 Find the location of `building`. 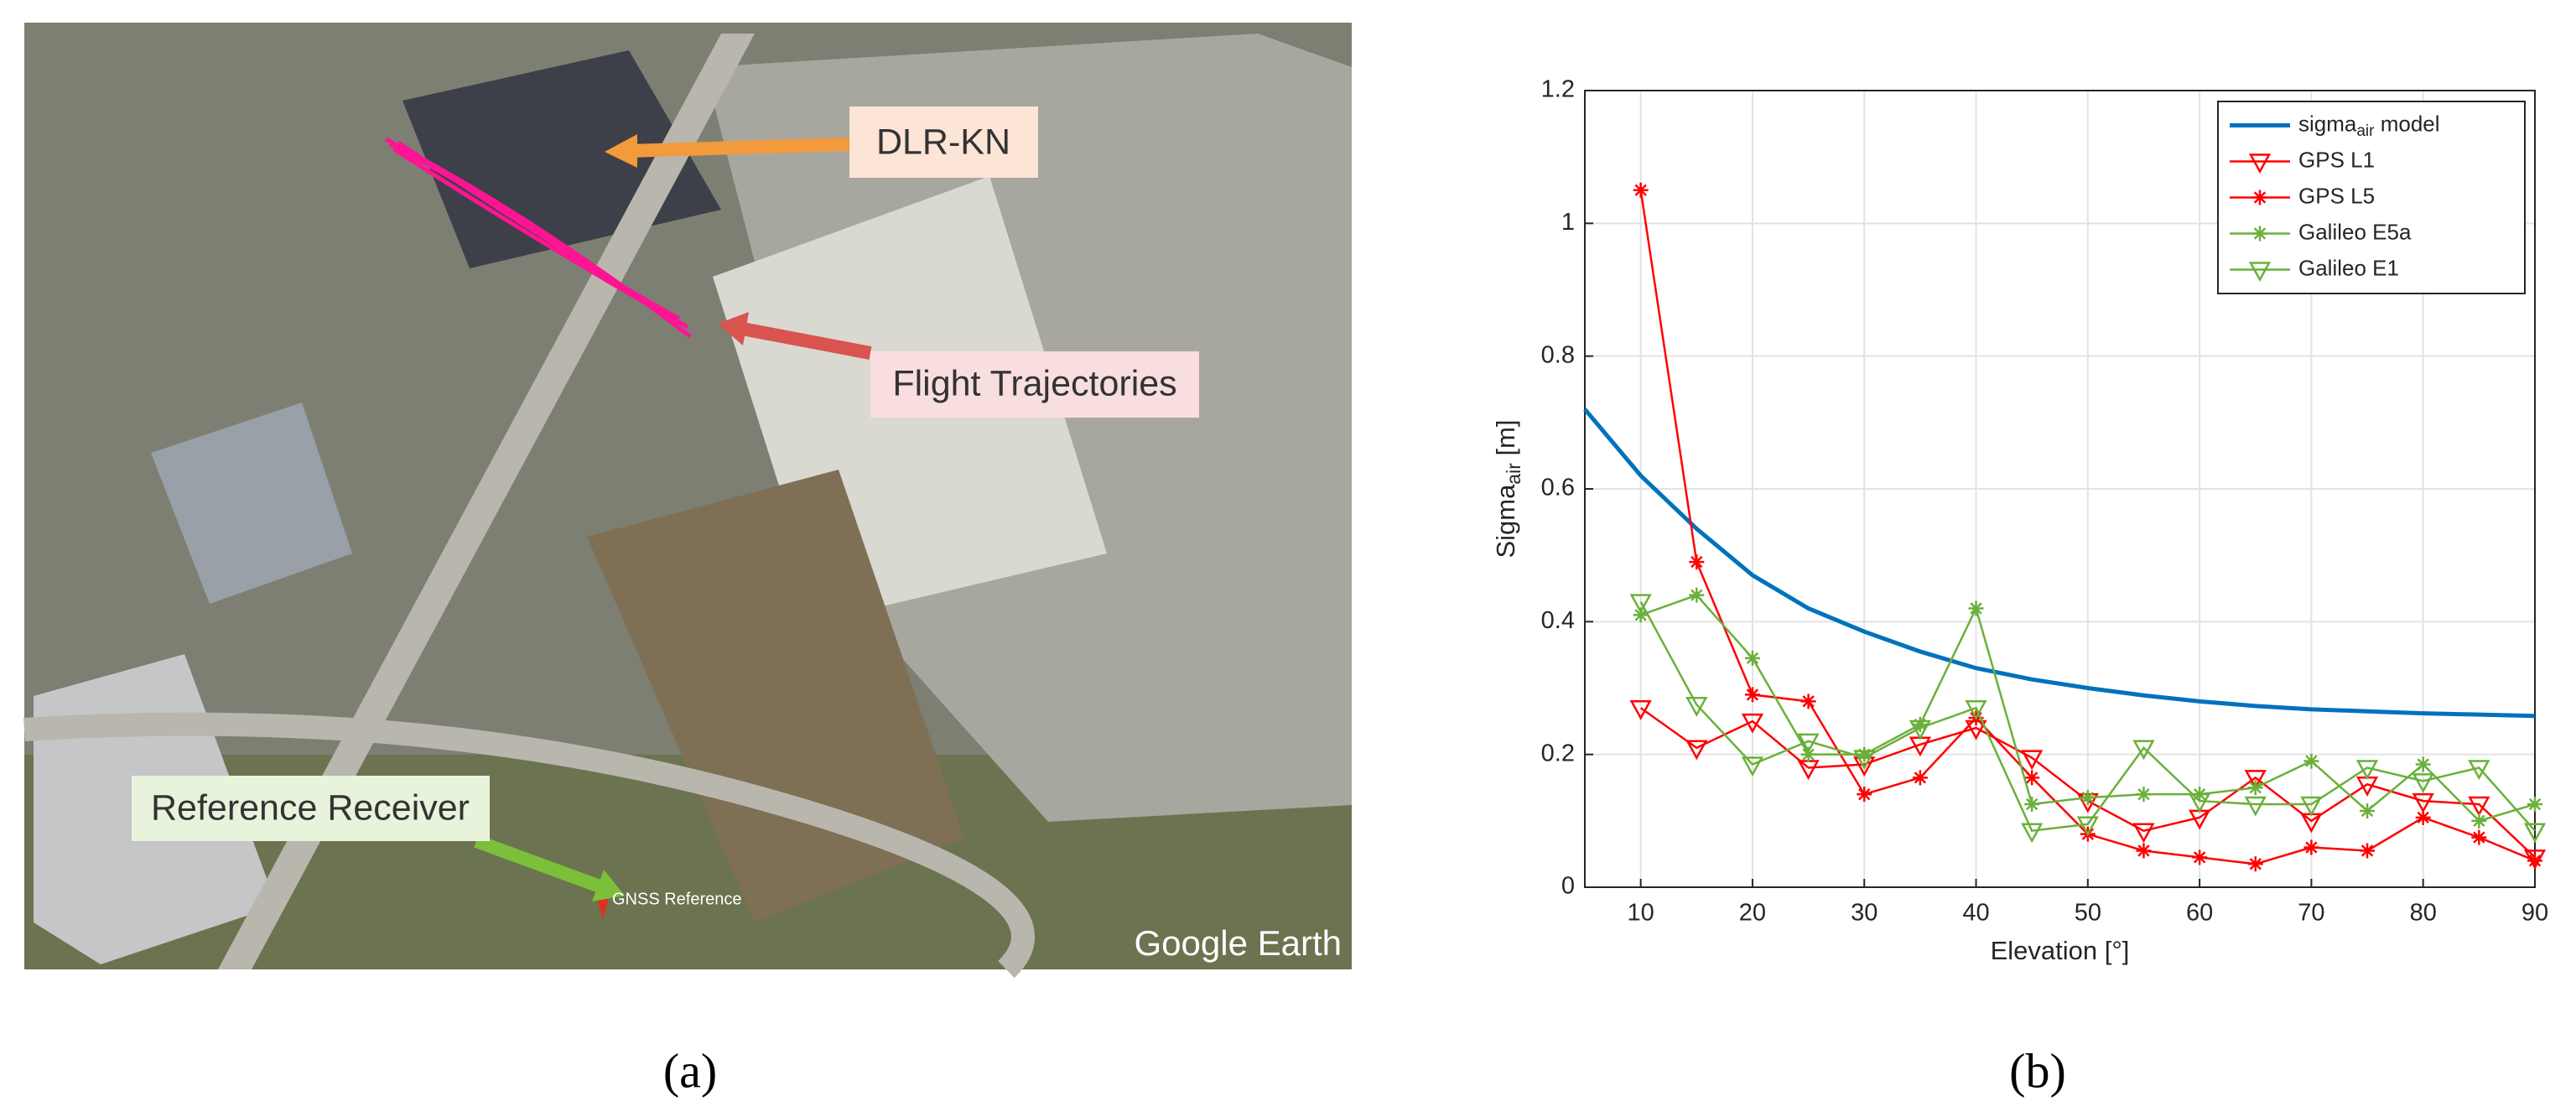

building is located at coordinates (251, 503).